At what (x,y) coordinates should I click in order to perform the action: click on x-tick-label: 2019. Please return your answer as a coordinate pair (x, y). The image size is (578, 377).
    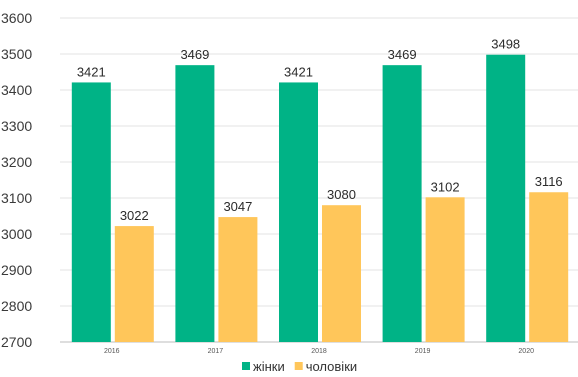
    Looking at the image, I should click on (423, 351).